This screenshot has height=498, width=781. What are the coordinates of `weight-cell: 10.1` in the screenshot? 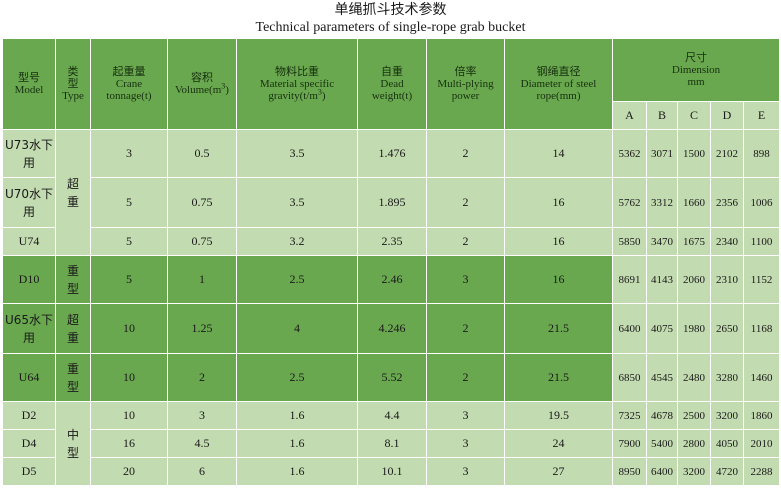 It's located at (392, 471).